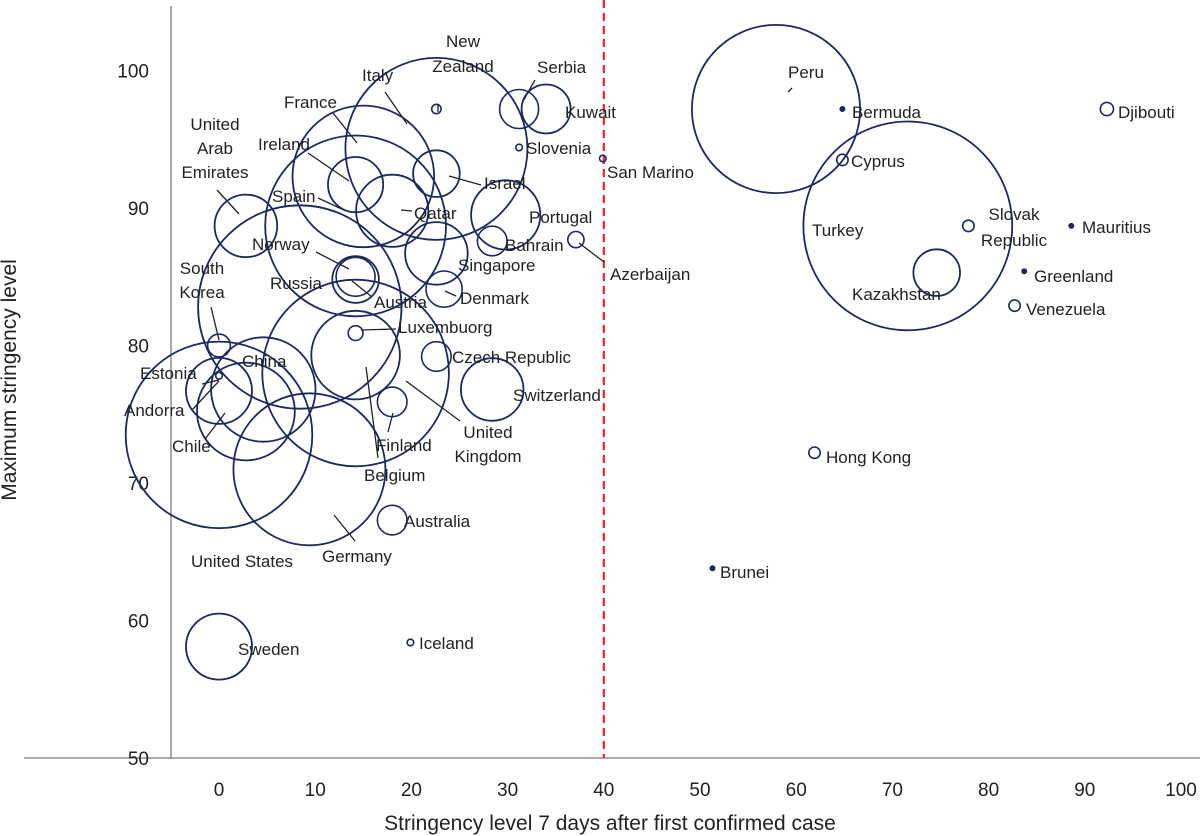 Image resolution: width=1200 pixels, height=836 pixels. Describe the element at coordinates (1116, 227) in the screenshot. I see `label-mauritius: Mauritius` at that location.